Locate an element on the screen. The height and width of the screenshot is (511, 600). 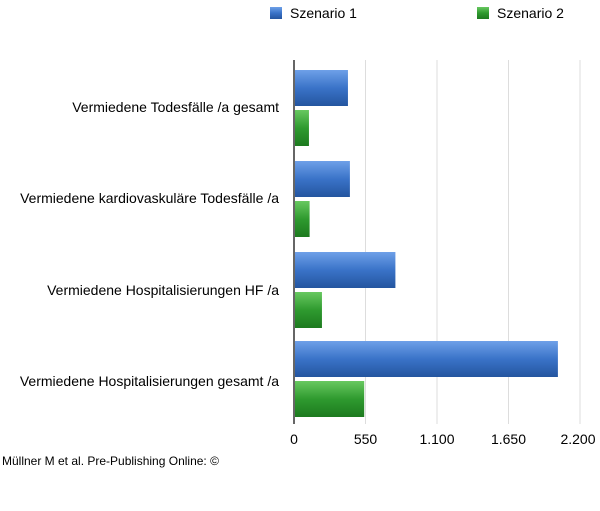
x-tick-label: 2.200 is located at coordinates (577, 439).